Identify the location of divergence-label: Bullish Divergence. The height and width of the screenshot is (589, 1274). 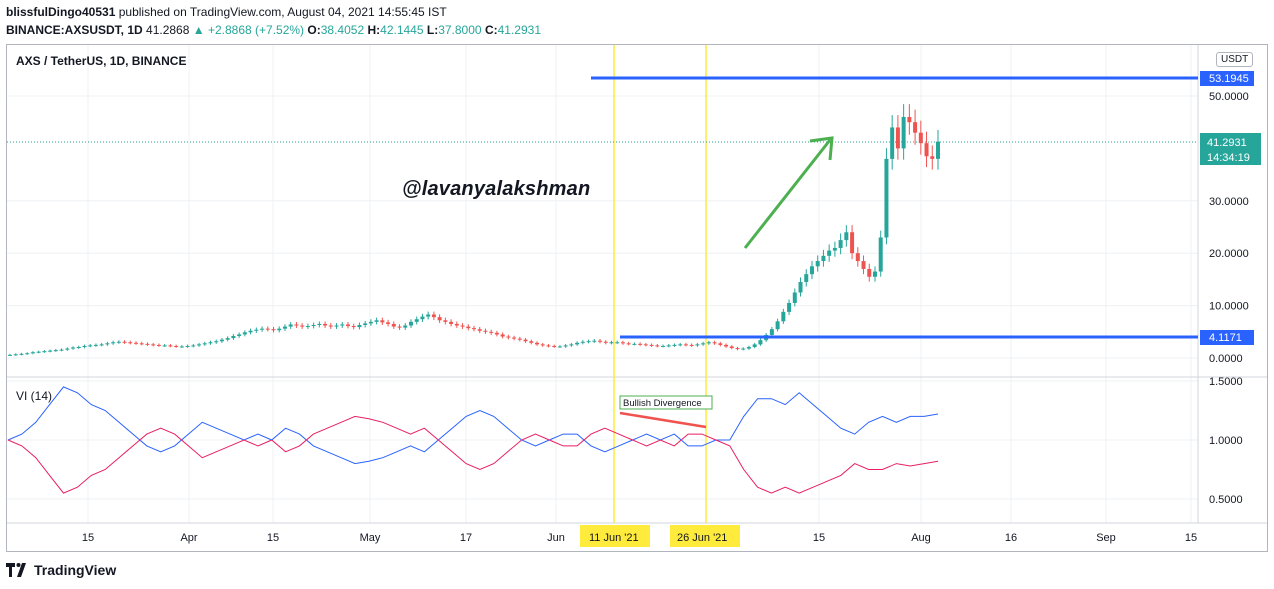
(662, 403).